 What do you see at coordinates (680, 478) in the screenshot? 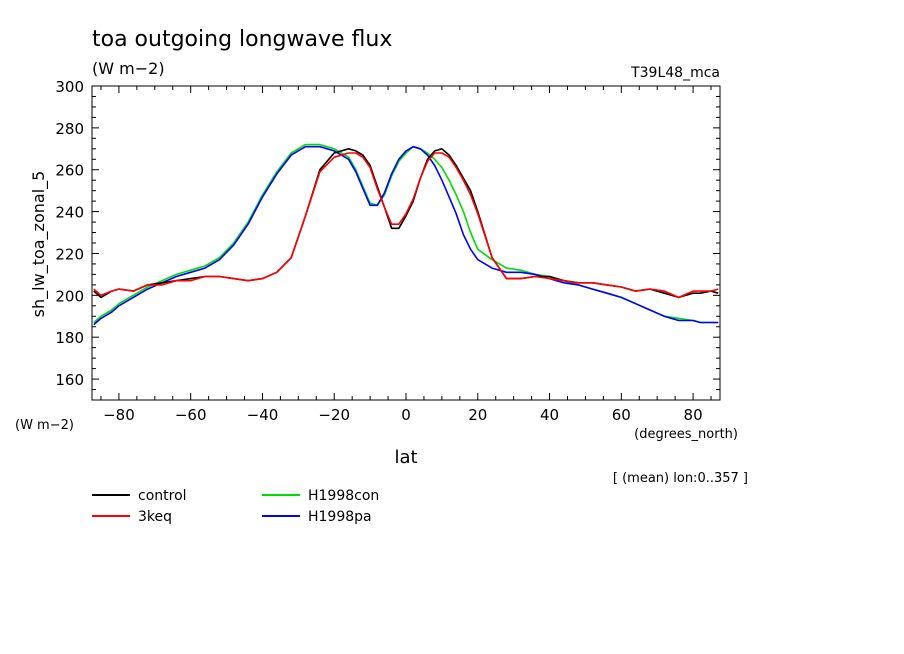
I see `mean-note: [ (mean) lon:0..357 ]` at bounding box center [680, 478].